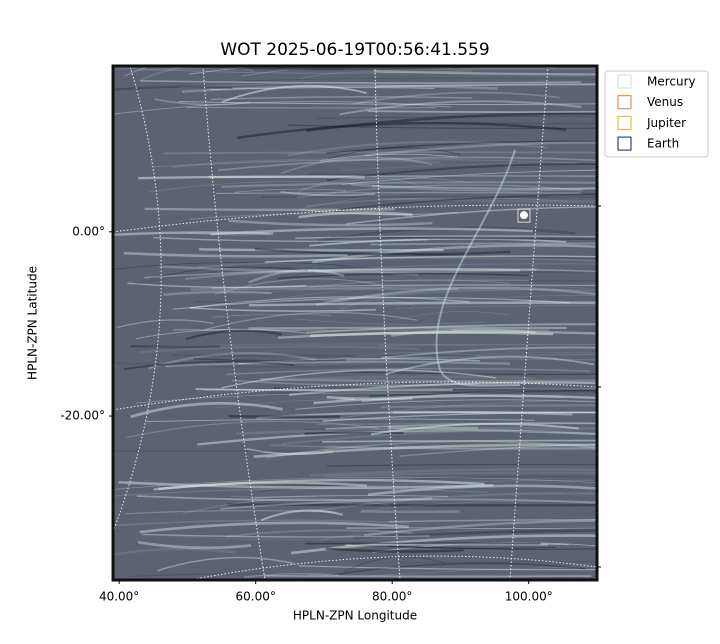  Describe the element at coordinates (255, 597) in the screenshot. I see `x-tick-label: 60.00°` at that location.